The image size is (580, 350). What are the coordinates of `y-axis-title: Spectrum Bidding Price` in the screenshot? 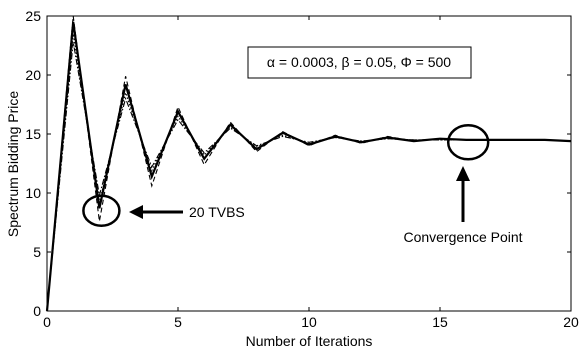 It's located at (13, 164).